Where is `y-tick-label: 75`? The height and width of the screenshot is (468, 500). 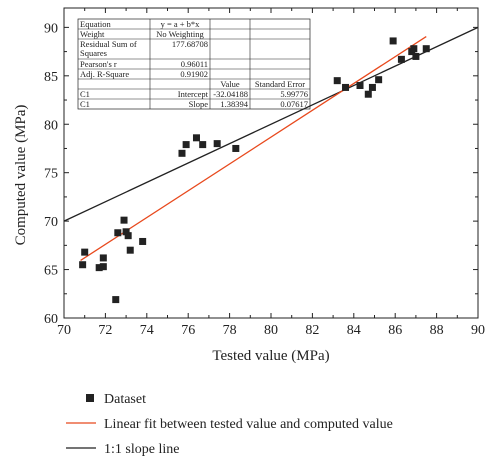 y-tick-label: 75 is located at coordinates (51, 174).